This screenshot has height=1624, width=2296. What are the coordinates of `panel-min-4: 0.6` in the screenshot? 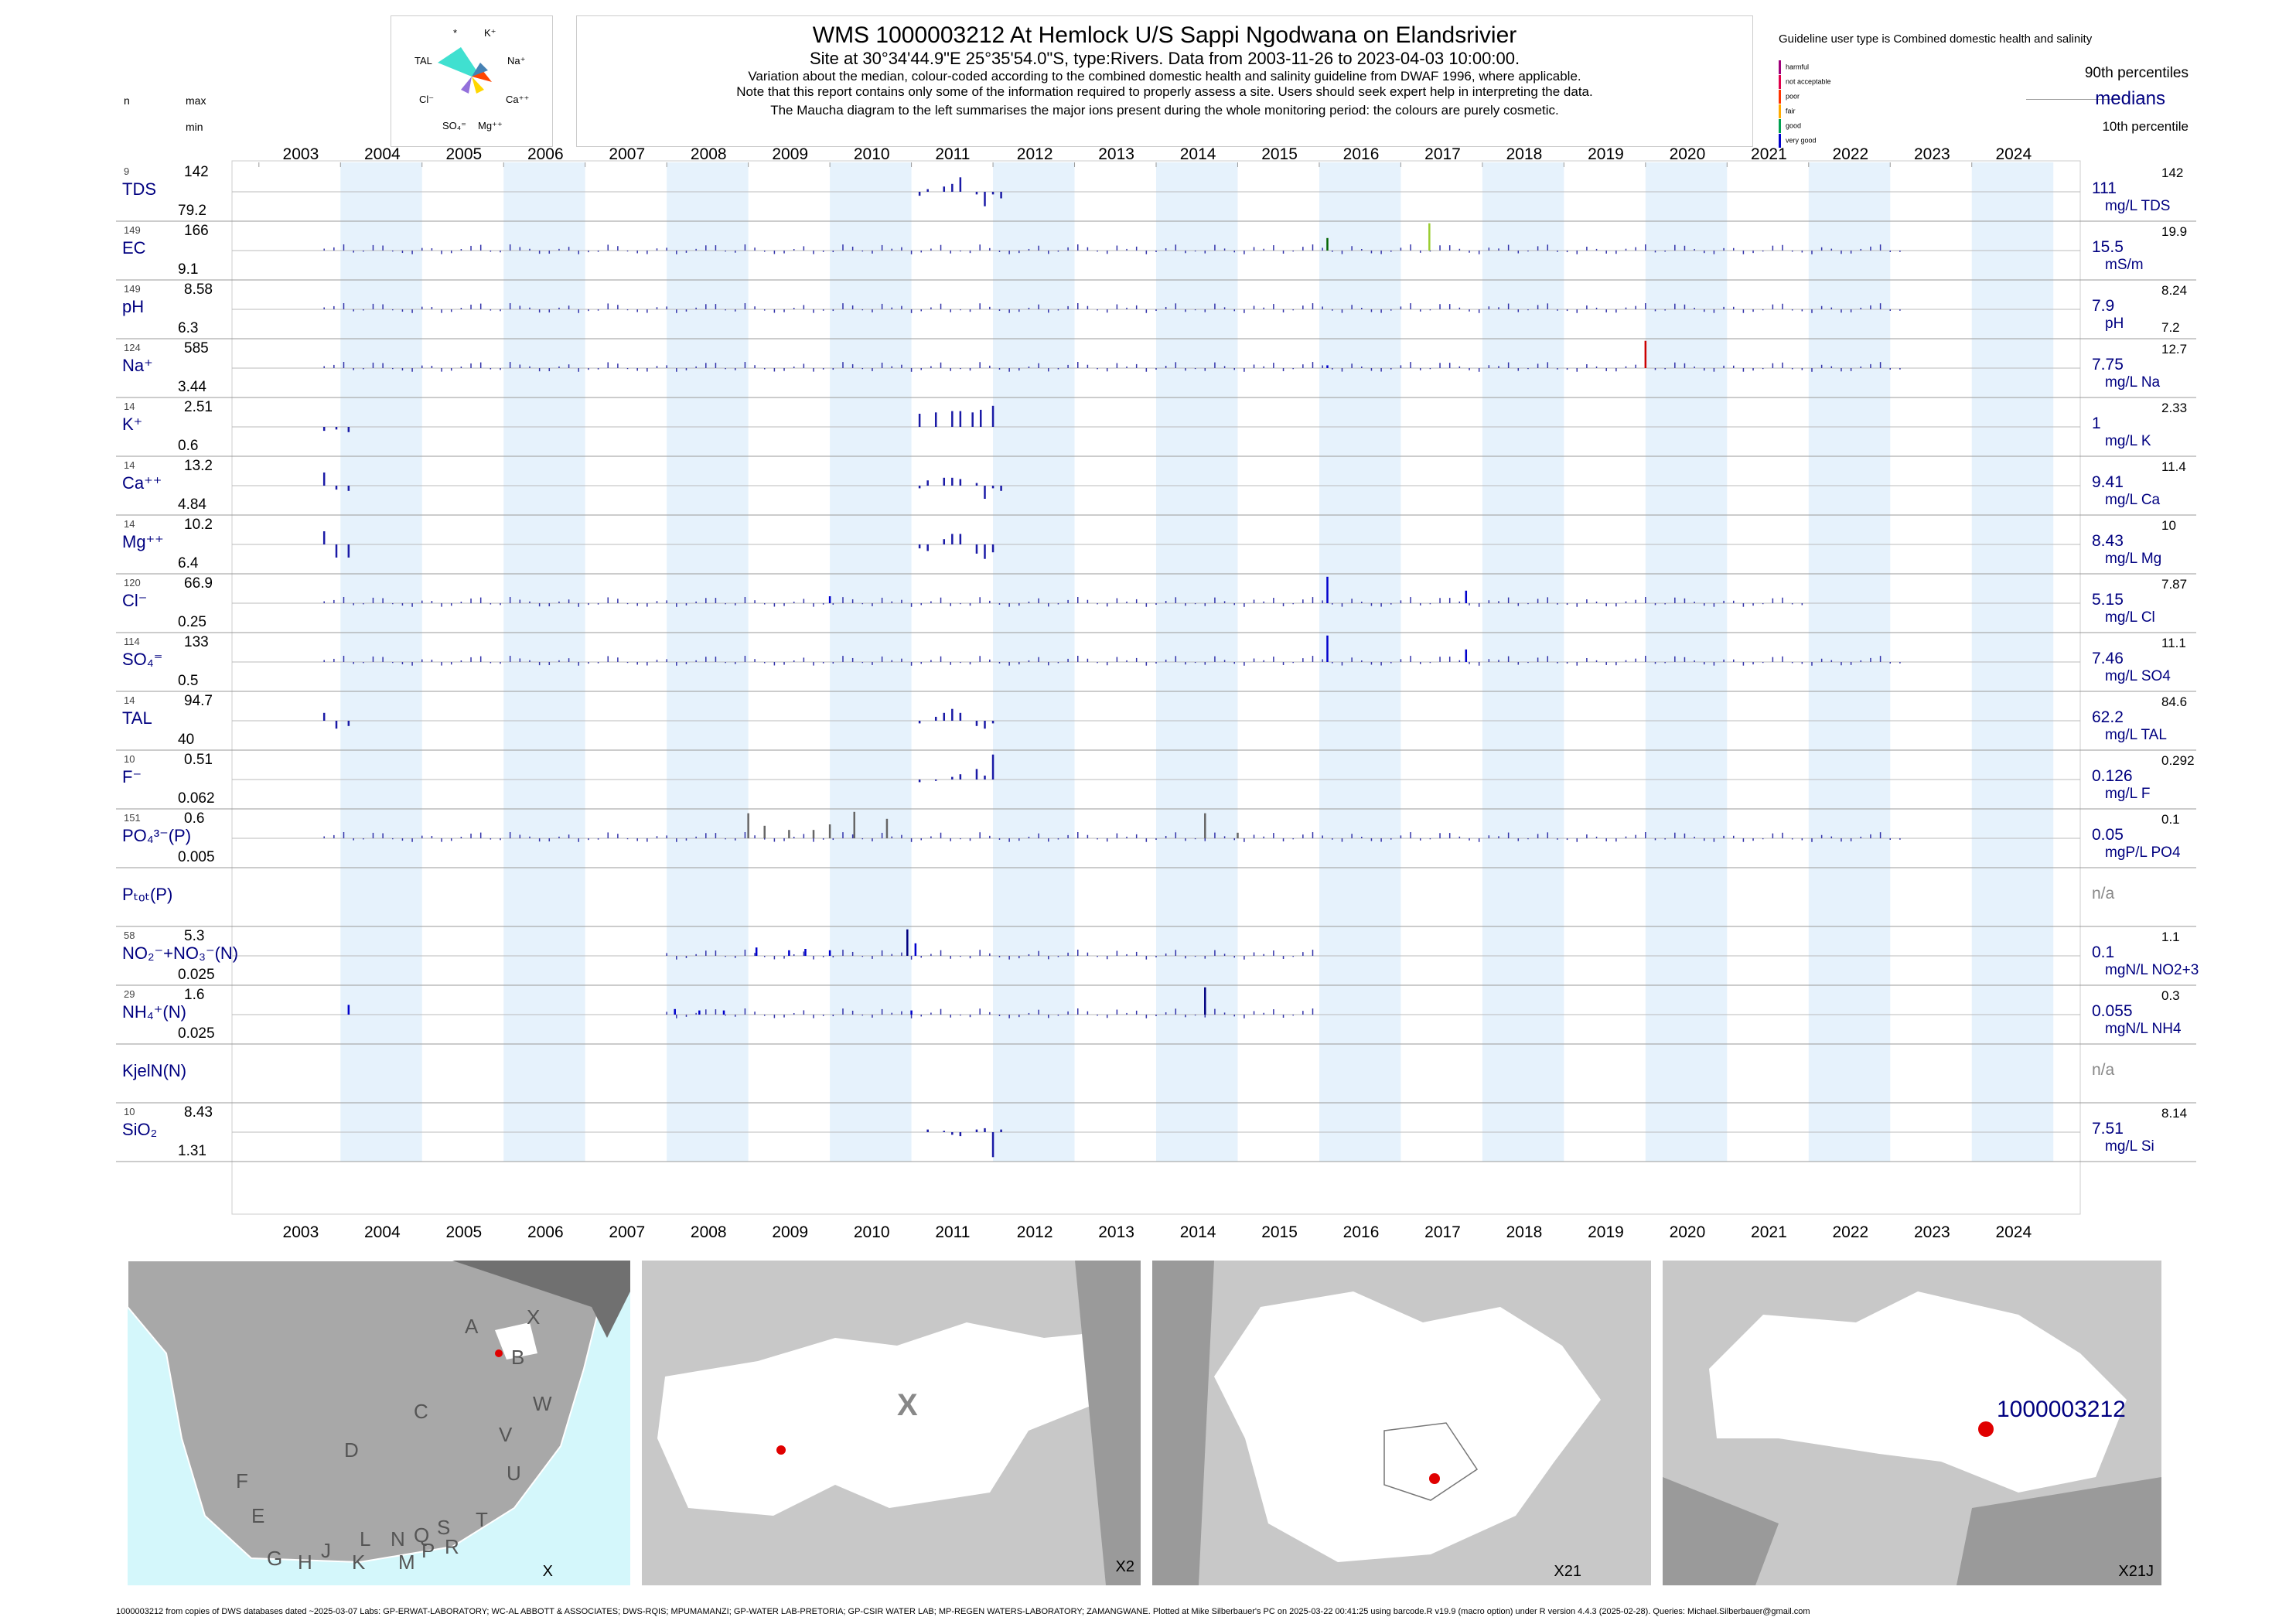 It's located at (188, 446).